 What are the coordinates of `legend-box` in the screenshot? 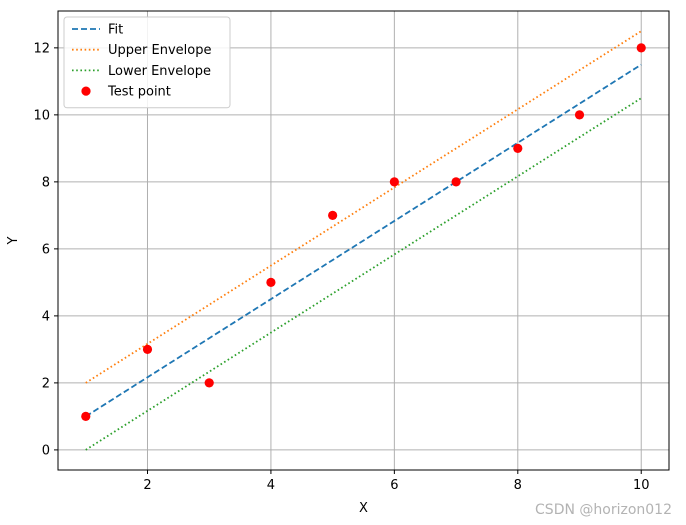 It's located at (147, 62).